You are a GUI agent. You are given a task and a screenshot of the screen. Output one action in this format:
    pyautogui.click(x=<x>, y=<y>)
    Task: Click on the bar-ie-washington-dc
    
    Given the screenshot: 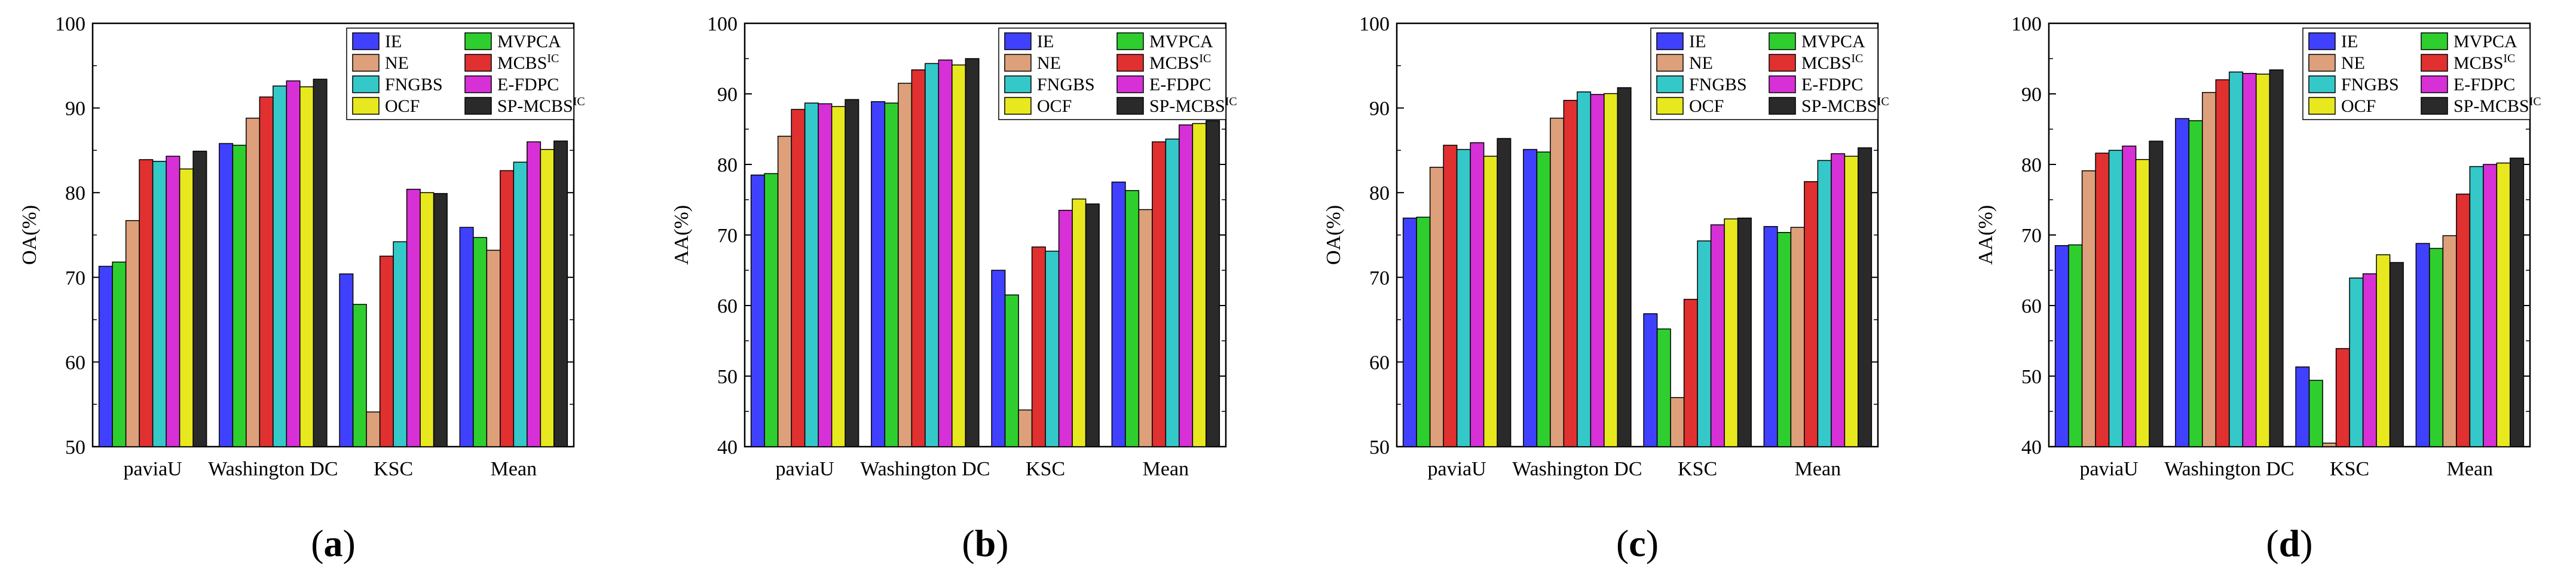 What is the action you would take?
    pyautogui.click(x=1530, y=298)
    